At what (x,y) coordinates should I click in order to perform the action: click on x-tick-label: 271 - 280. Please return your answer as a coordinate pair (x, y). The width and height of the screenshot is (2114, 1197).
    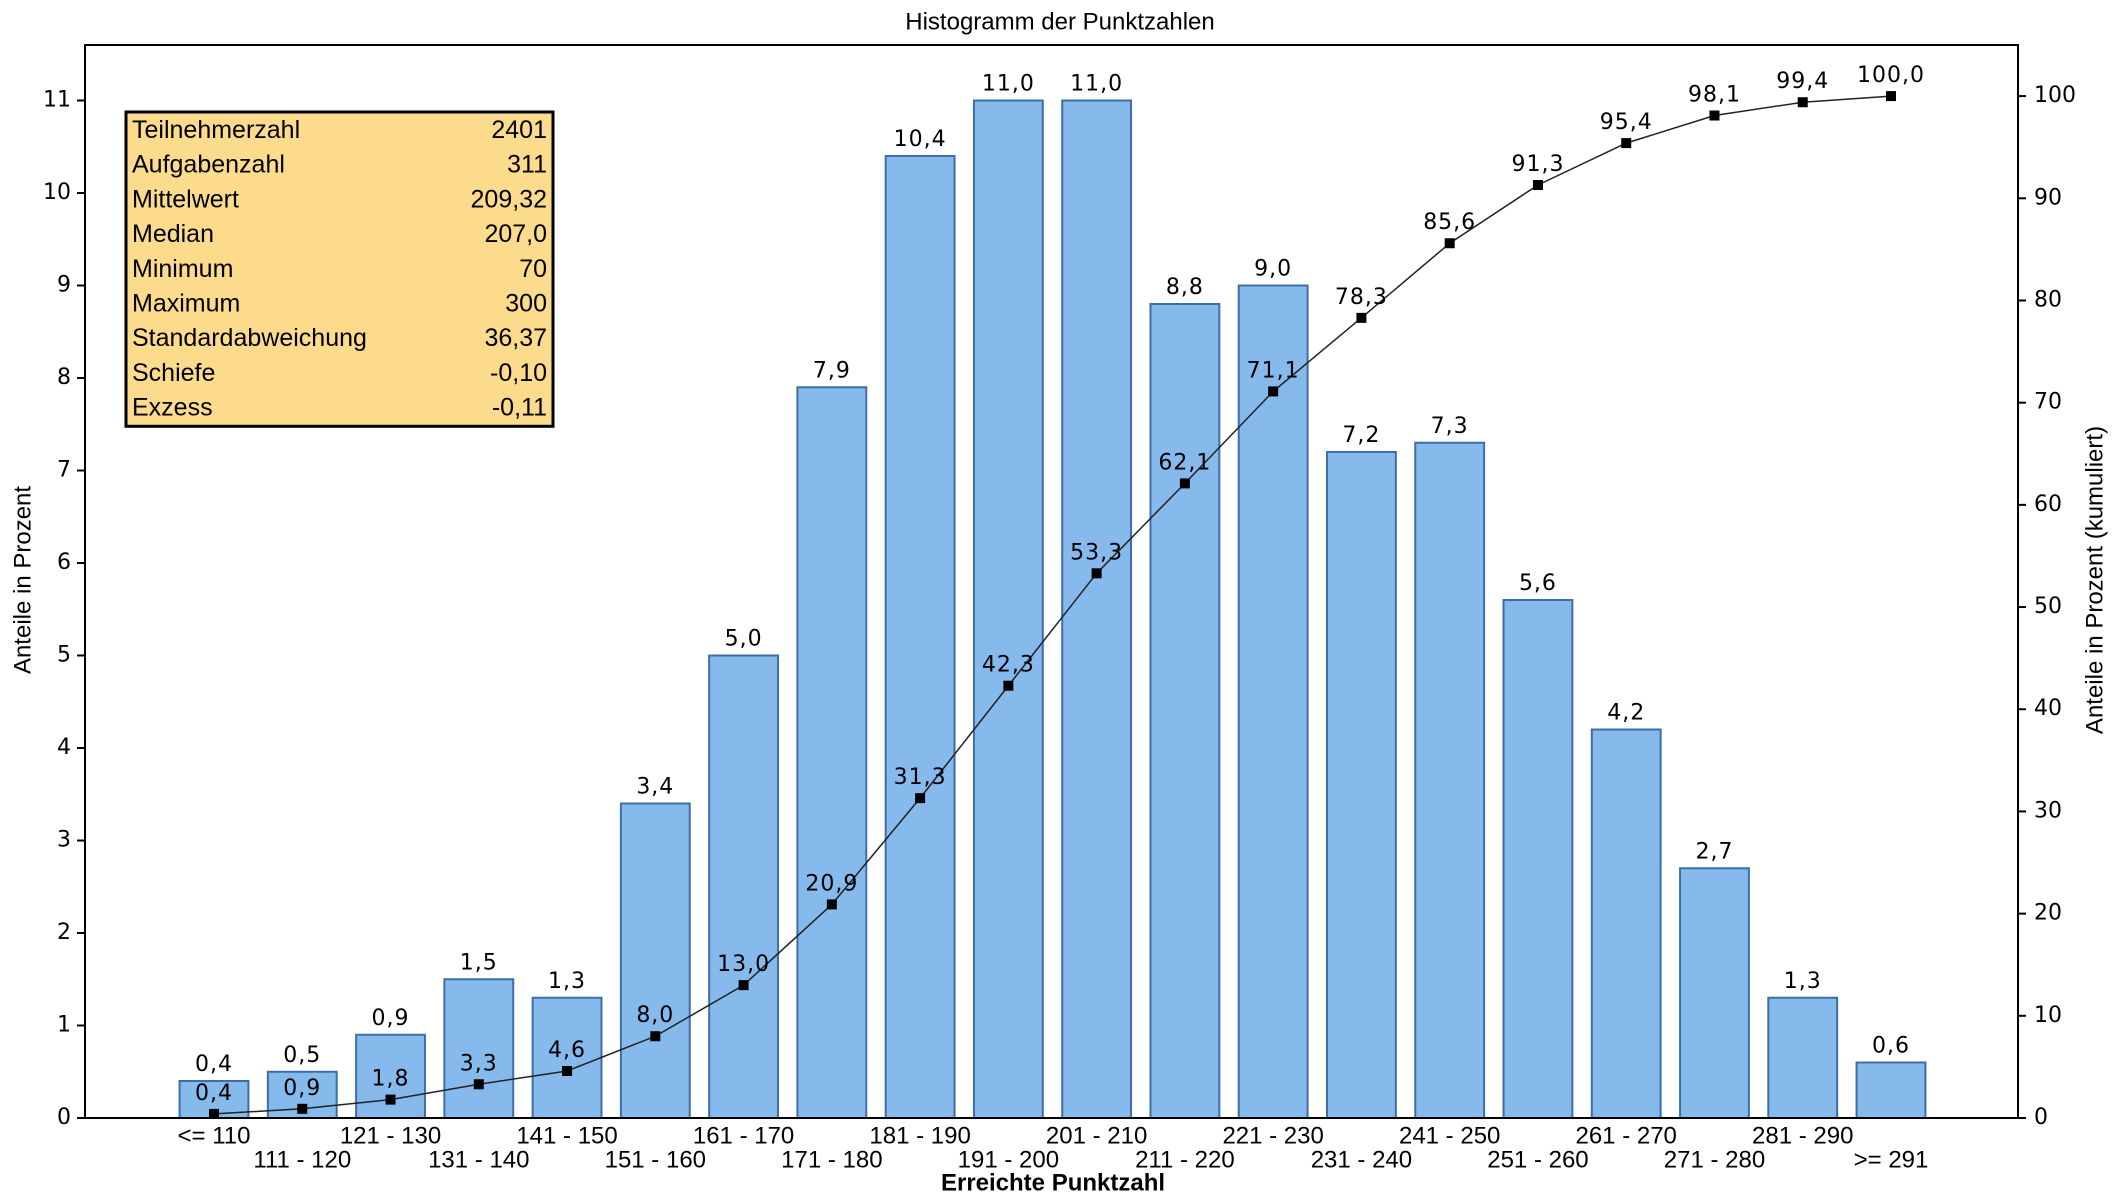
    Looking at the image, I should click on (1714, 1159).